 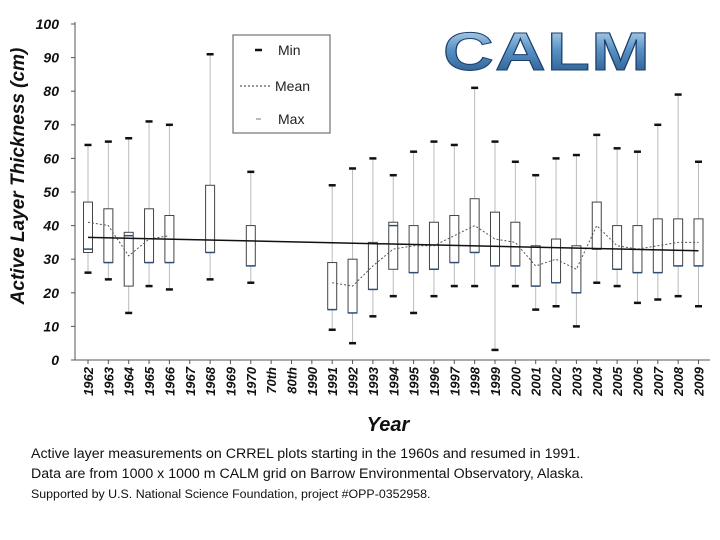 I want to click on x-tick-label: 1962, so click(x=88, y=381).